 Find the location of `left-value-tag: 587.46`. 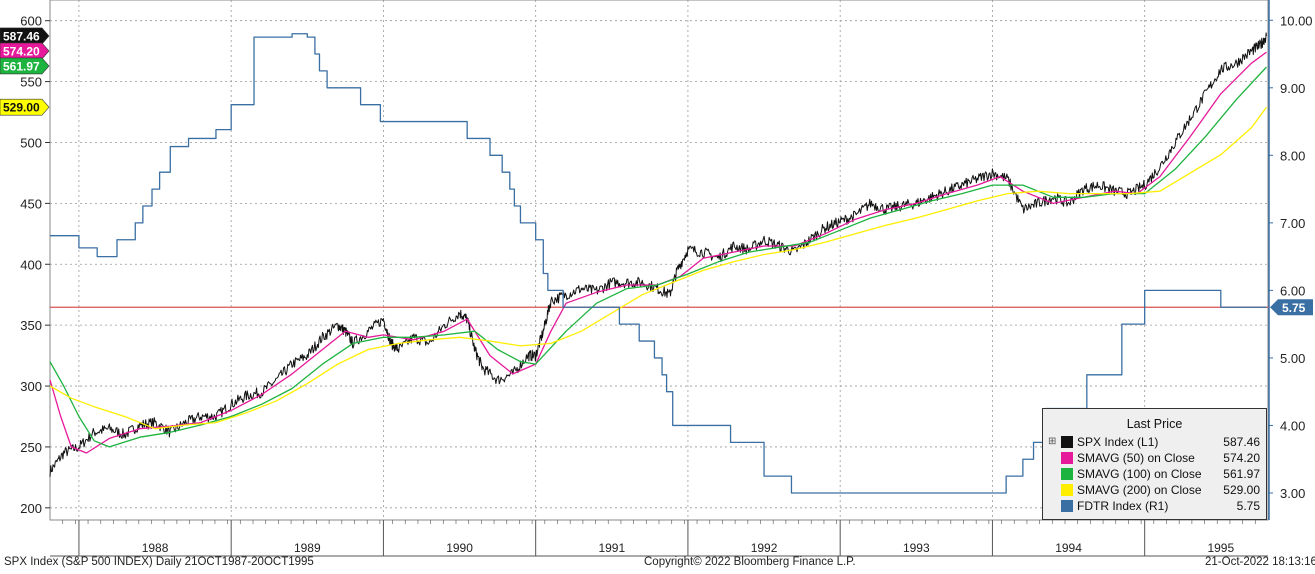

left-value-tag: 587.46 is located at coordinates (25, 36).